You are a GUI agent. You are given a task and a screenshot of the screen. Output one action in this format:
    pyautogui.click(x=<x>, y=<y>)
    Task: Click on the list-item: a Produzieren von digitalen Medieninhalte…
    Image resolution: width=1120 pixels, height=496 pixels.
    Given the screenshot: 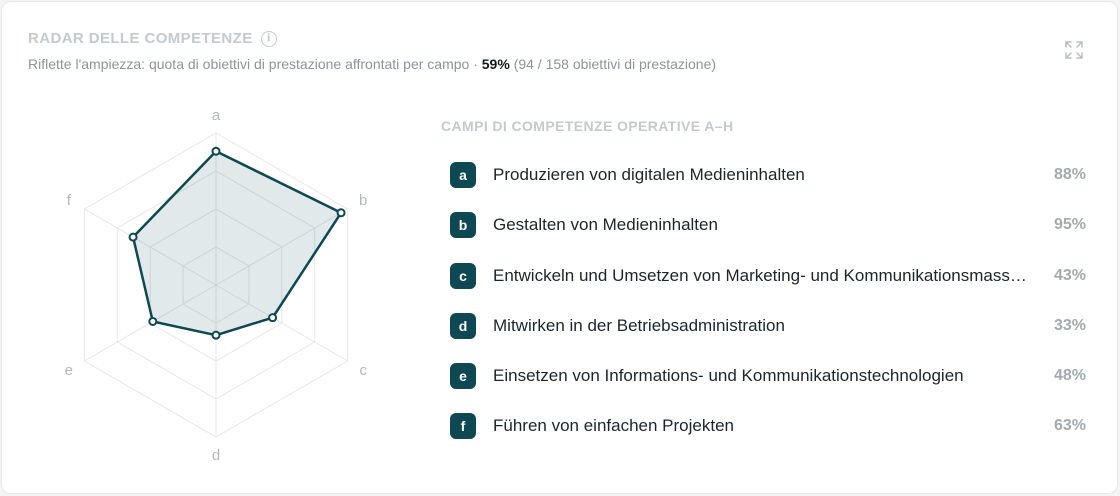 What is the action you would take?
    pyautogui.click(x=768, y=187)
    